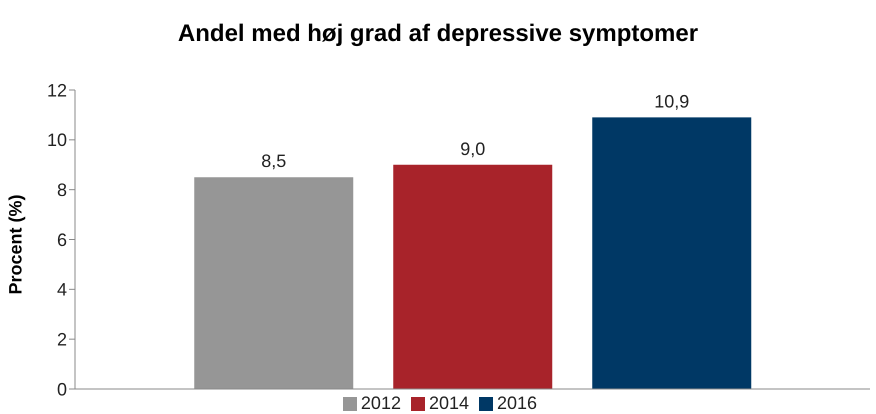 This screenshot has width=876, height=414. Describe the element at coordinates (438, 34) in the screenshot. I see `chart-title: Andel med høj grad af depressive symptomer` at that location.